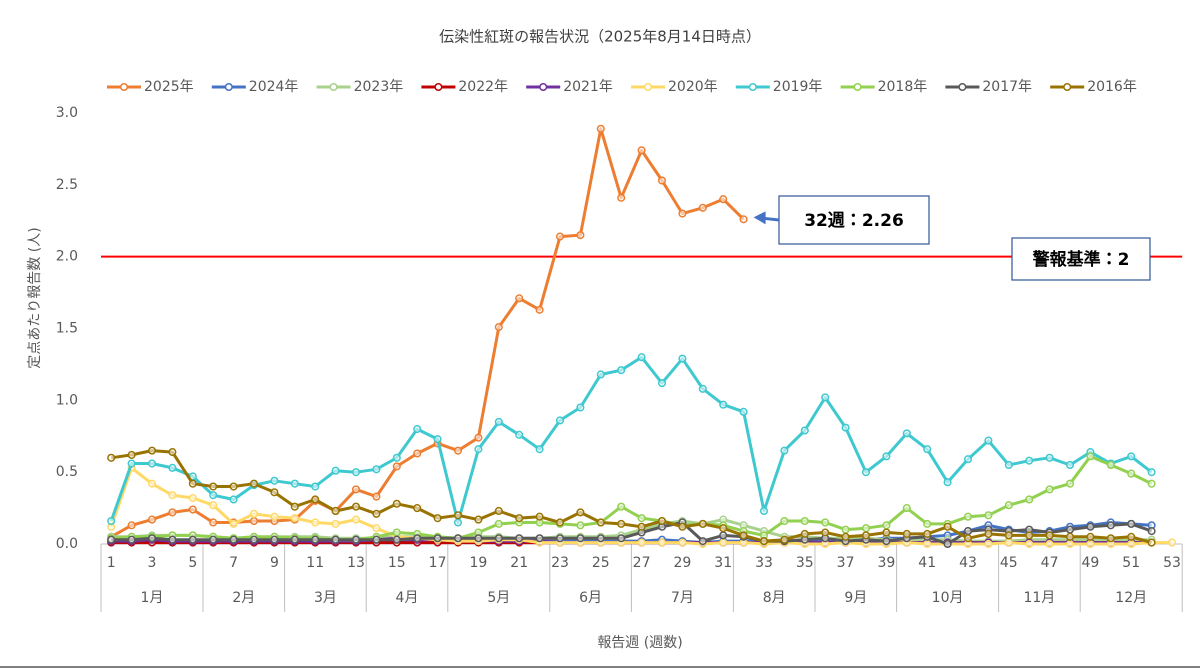 This screenshot has height=669, width=1200. Describe the element at coordinates (601, 563) in the screenshot. I see `x-tick-label: 25` at that location.